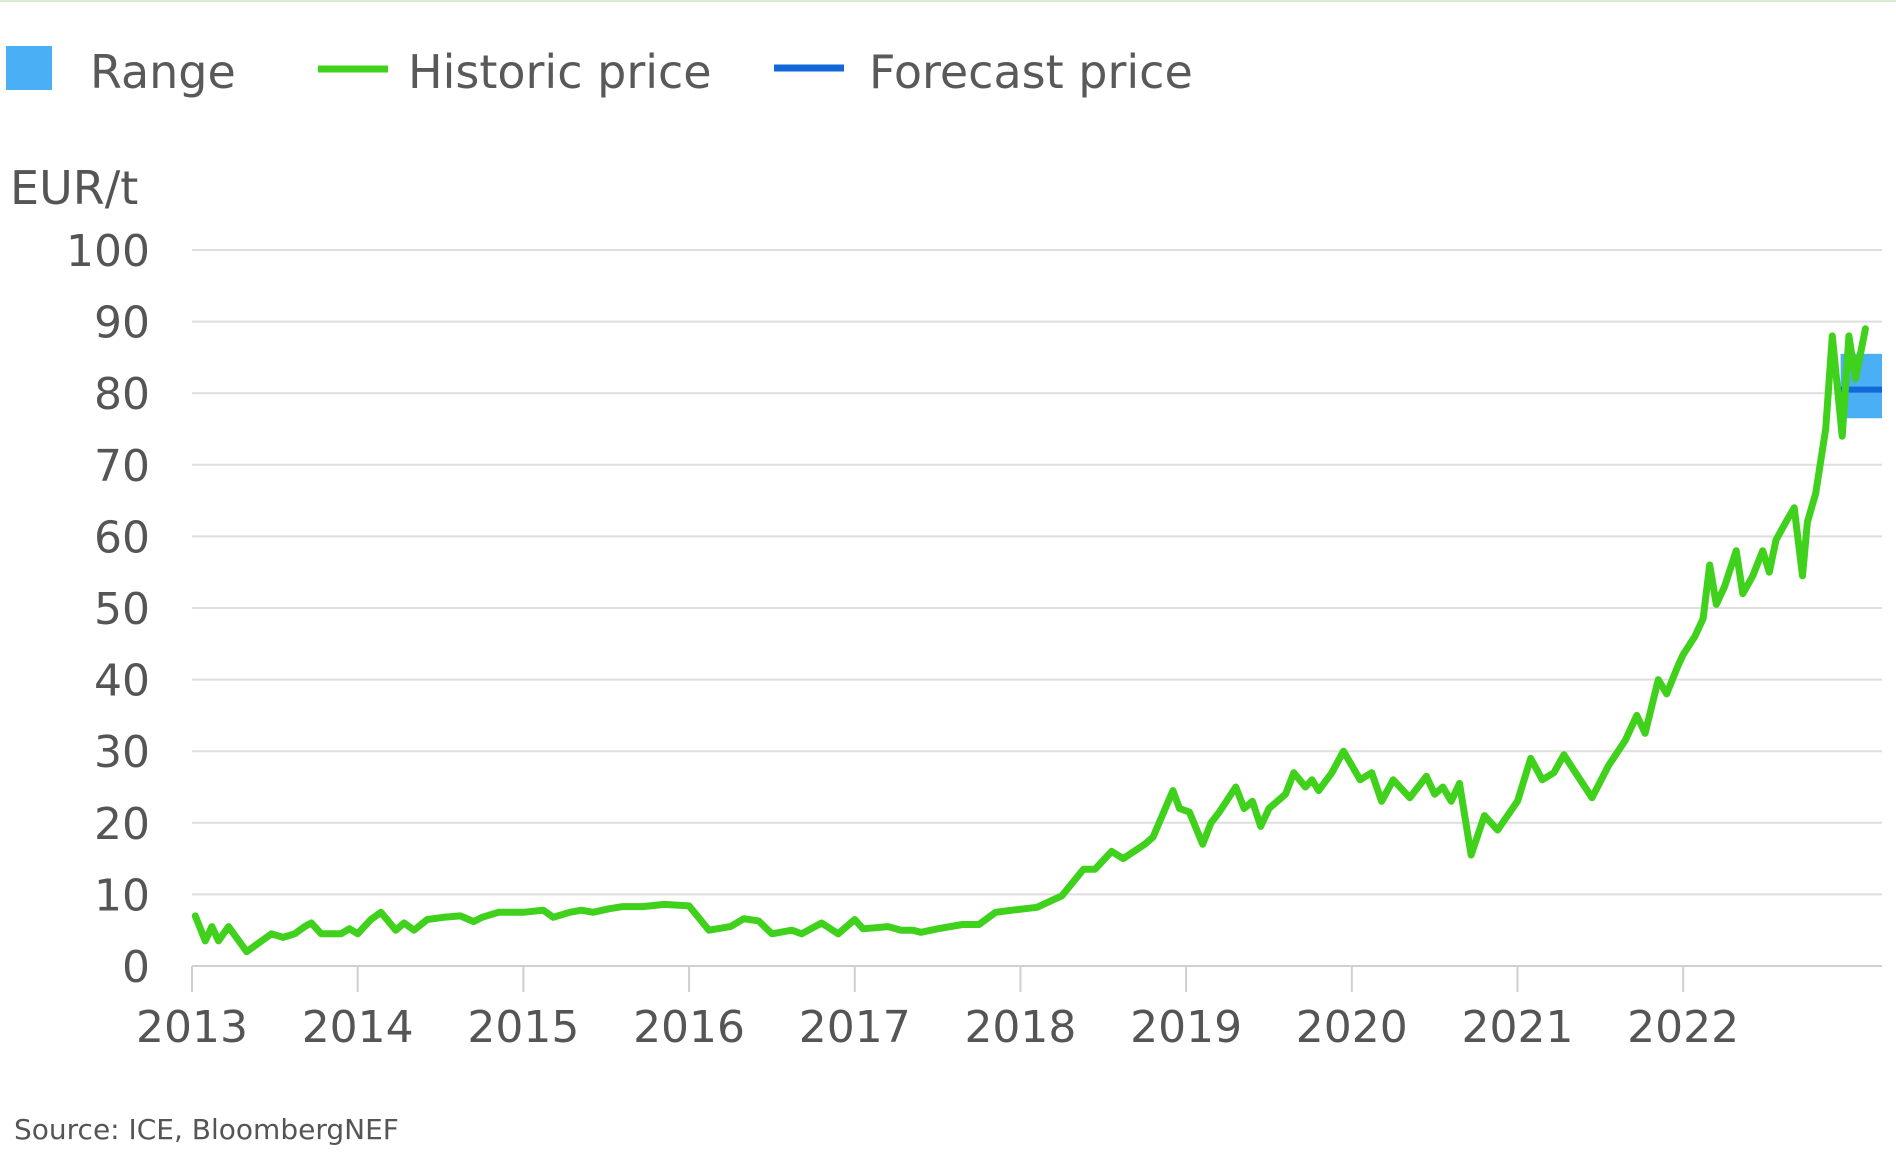  Describe the element at coordinates (122, 394) in the screenshot. I see `y-tick-label: 80` at that location.